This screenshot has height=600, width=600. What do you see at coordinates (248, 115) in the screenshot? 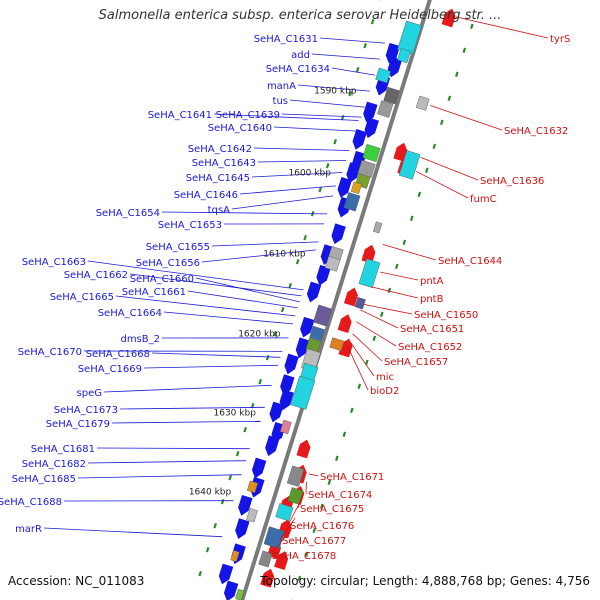
I see `left-gene-label: SeHA_C1639` at bounding box center [248, 115].